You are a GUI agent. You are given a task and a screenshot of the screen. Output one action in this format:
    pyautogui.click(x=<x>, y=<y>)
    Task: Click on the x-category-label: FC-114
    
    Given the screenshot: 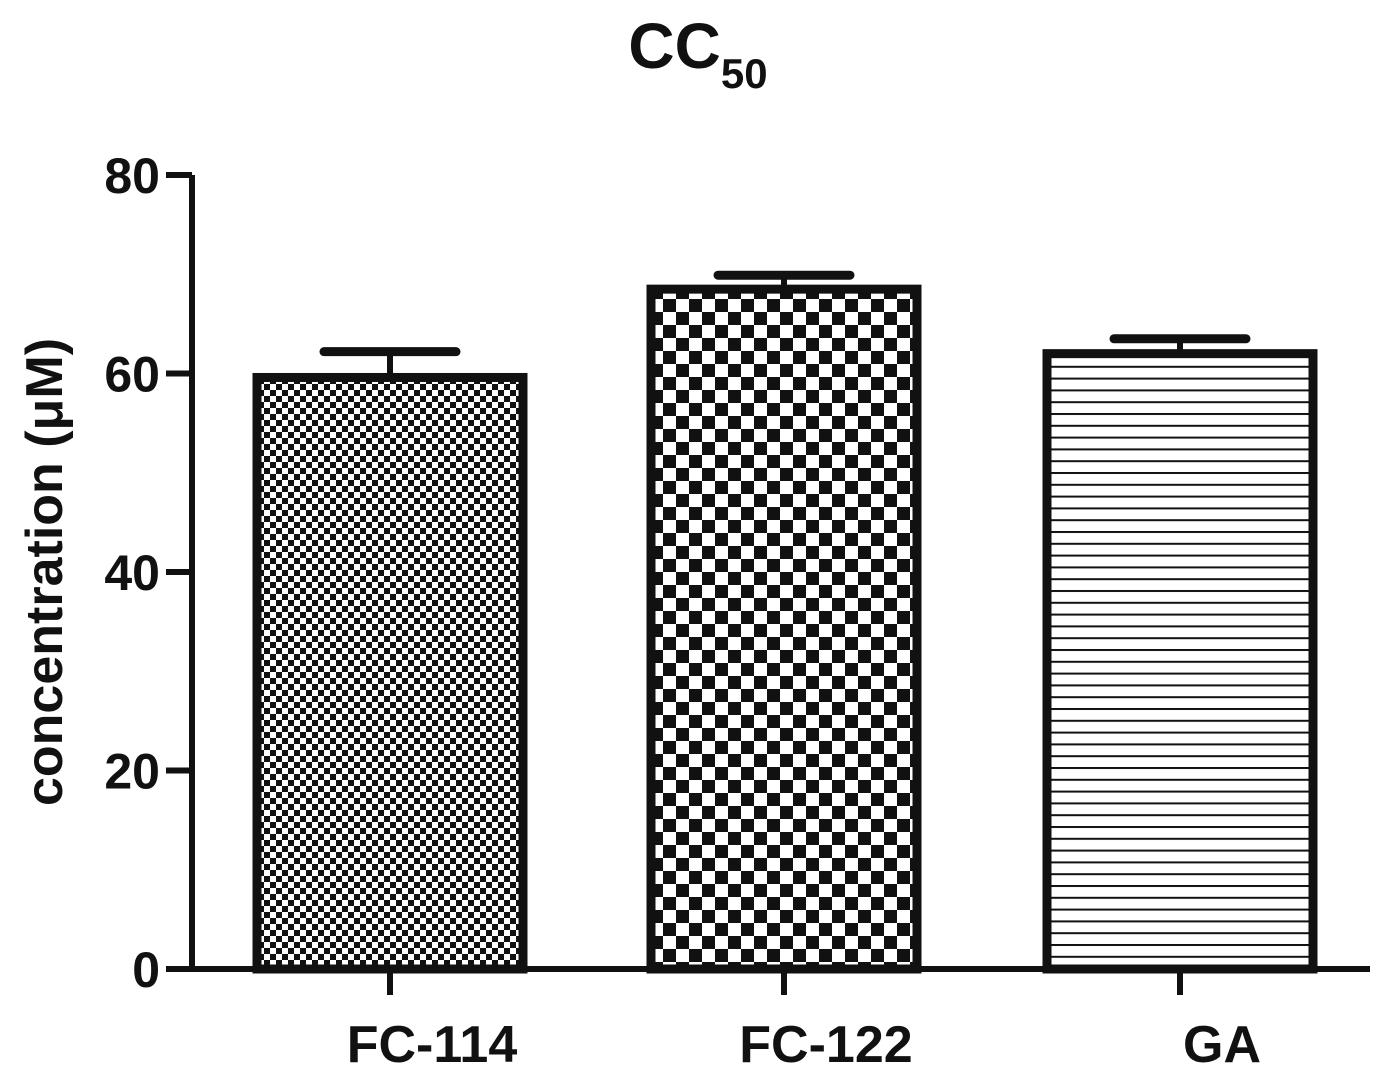 What is the action you would take?
    pyautogui.click(x=432, y=1045)
    